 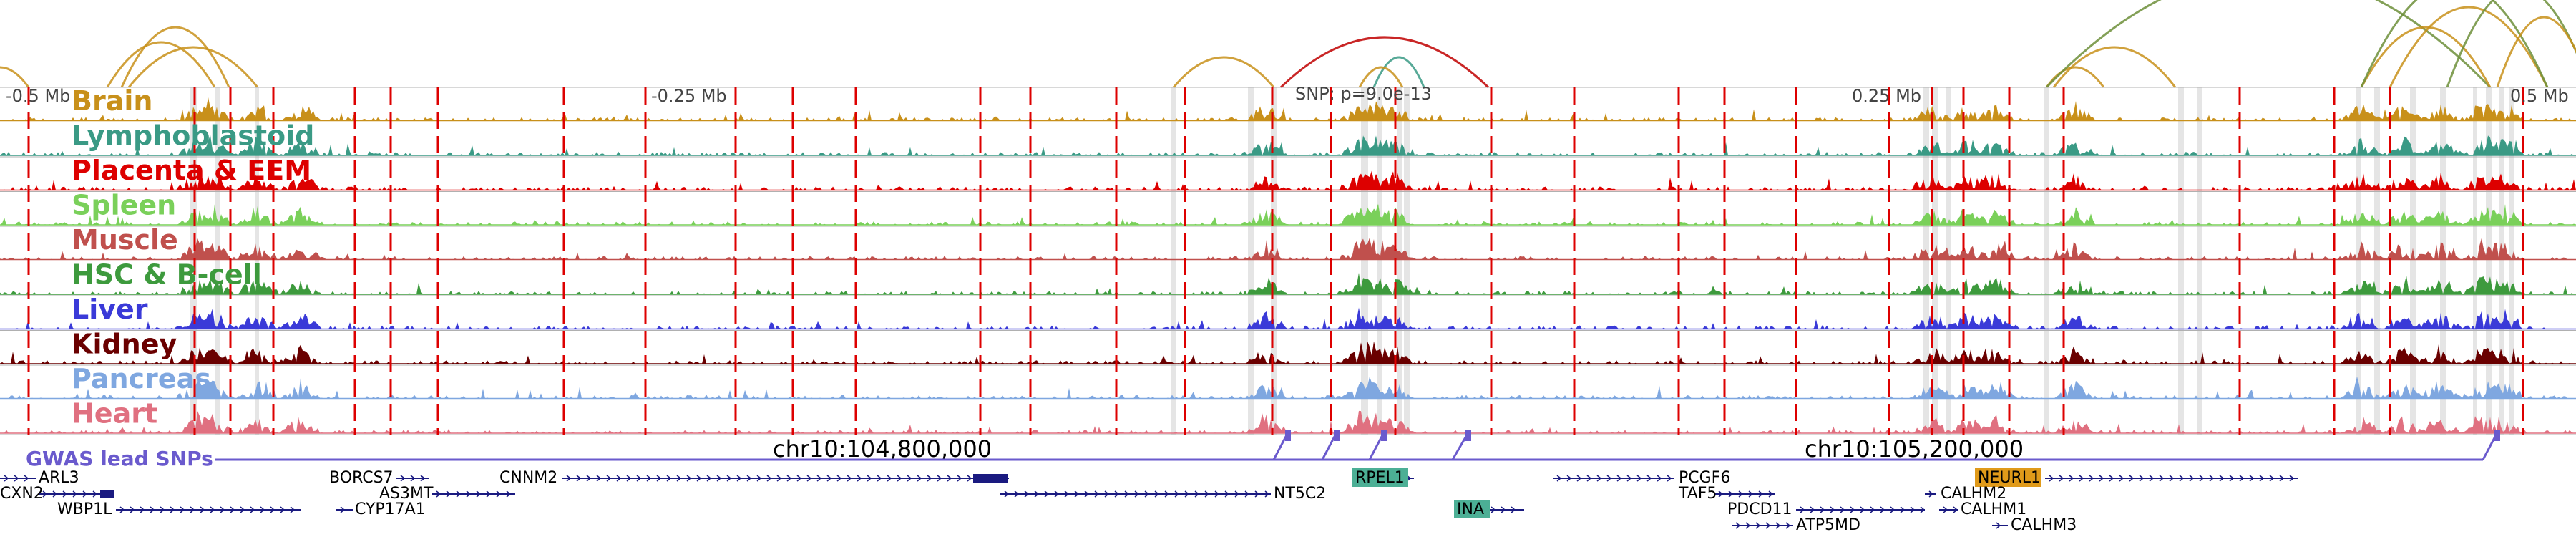 I want to click on scale-label-mid-left: -0.25 Mb, so click(x=689, y=96).